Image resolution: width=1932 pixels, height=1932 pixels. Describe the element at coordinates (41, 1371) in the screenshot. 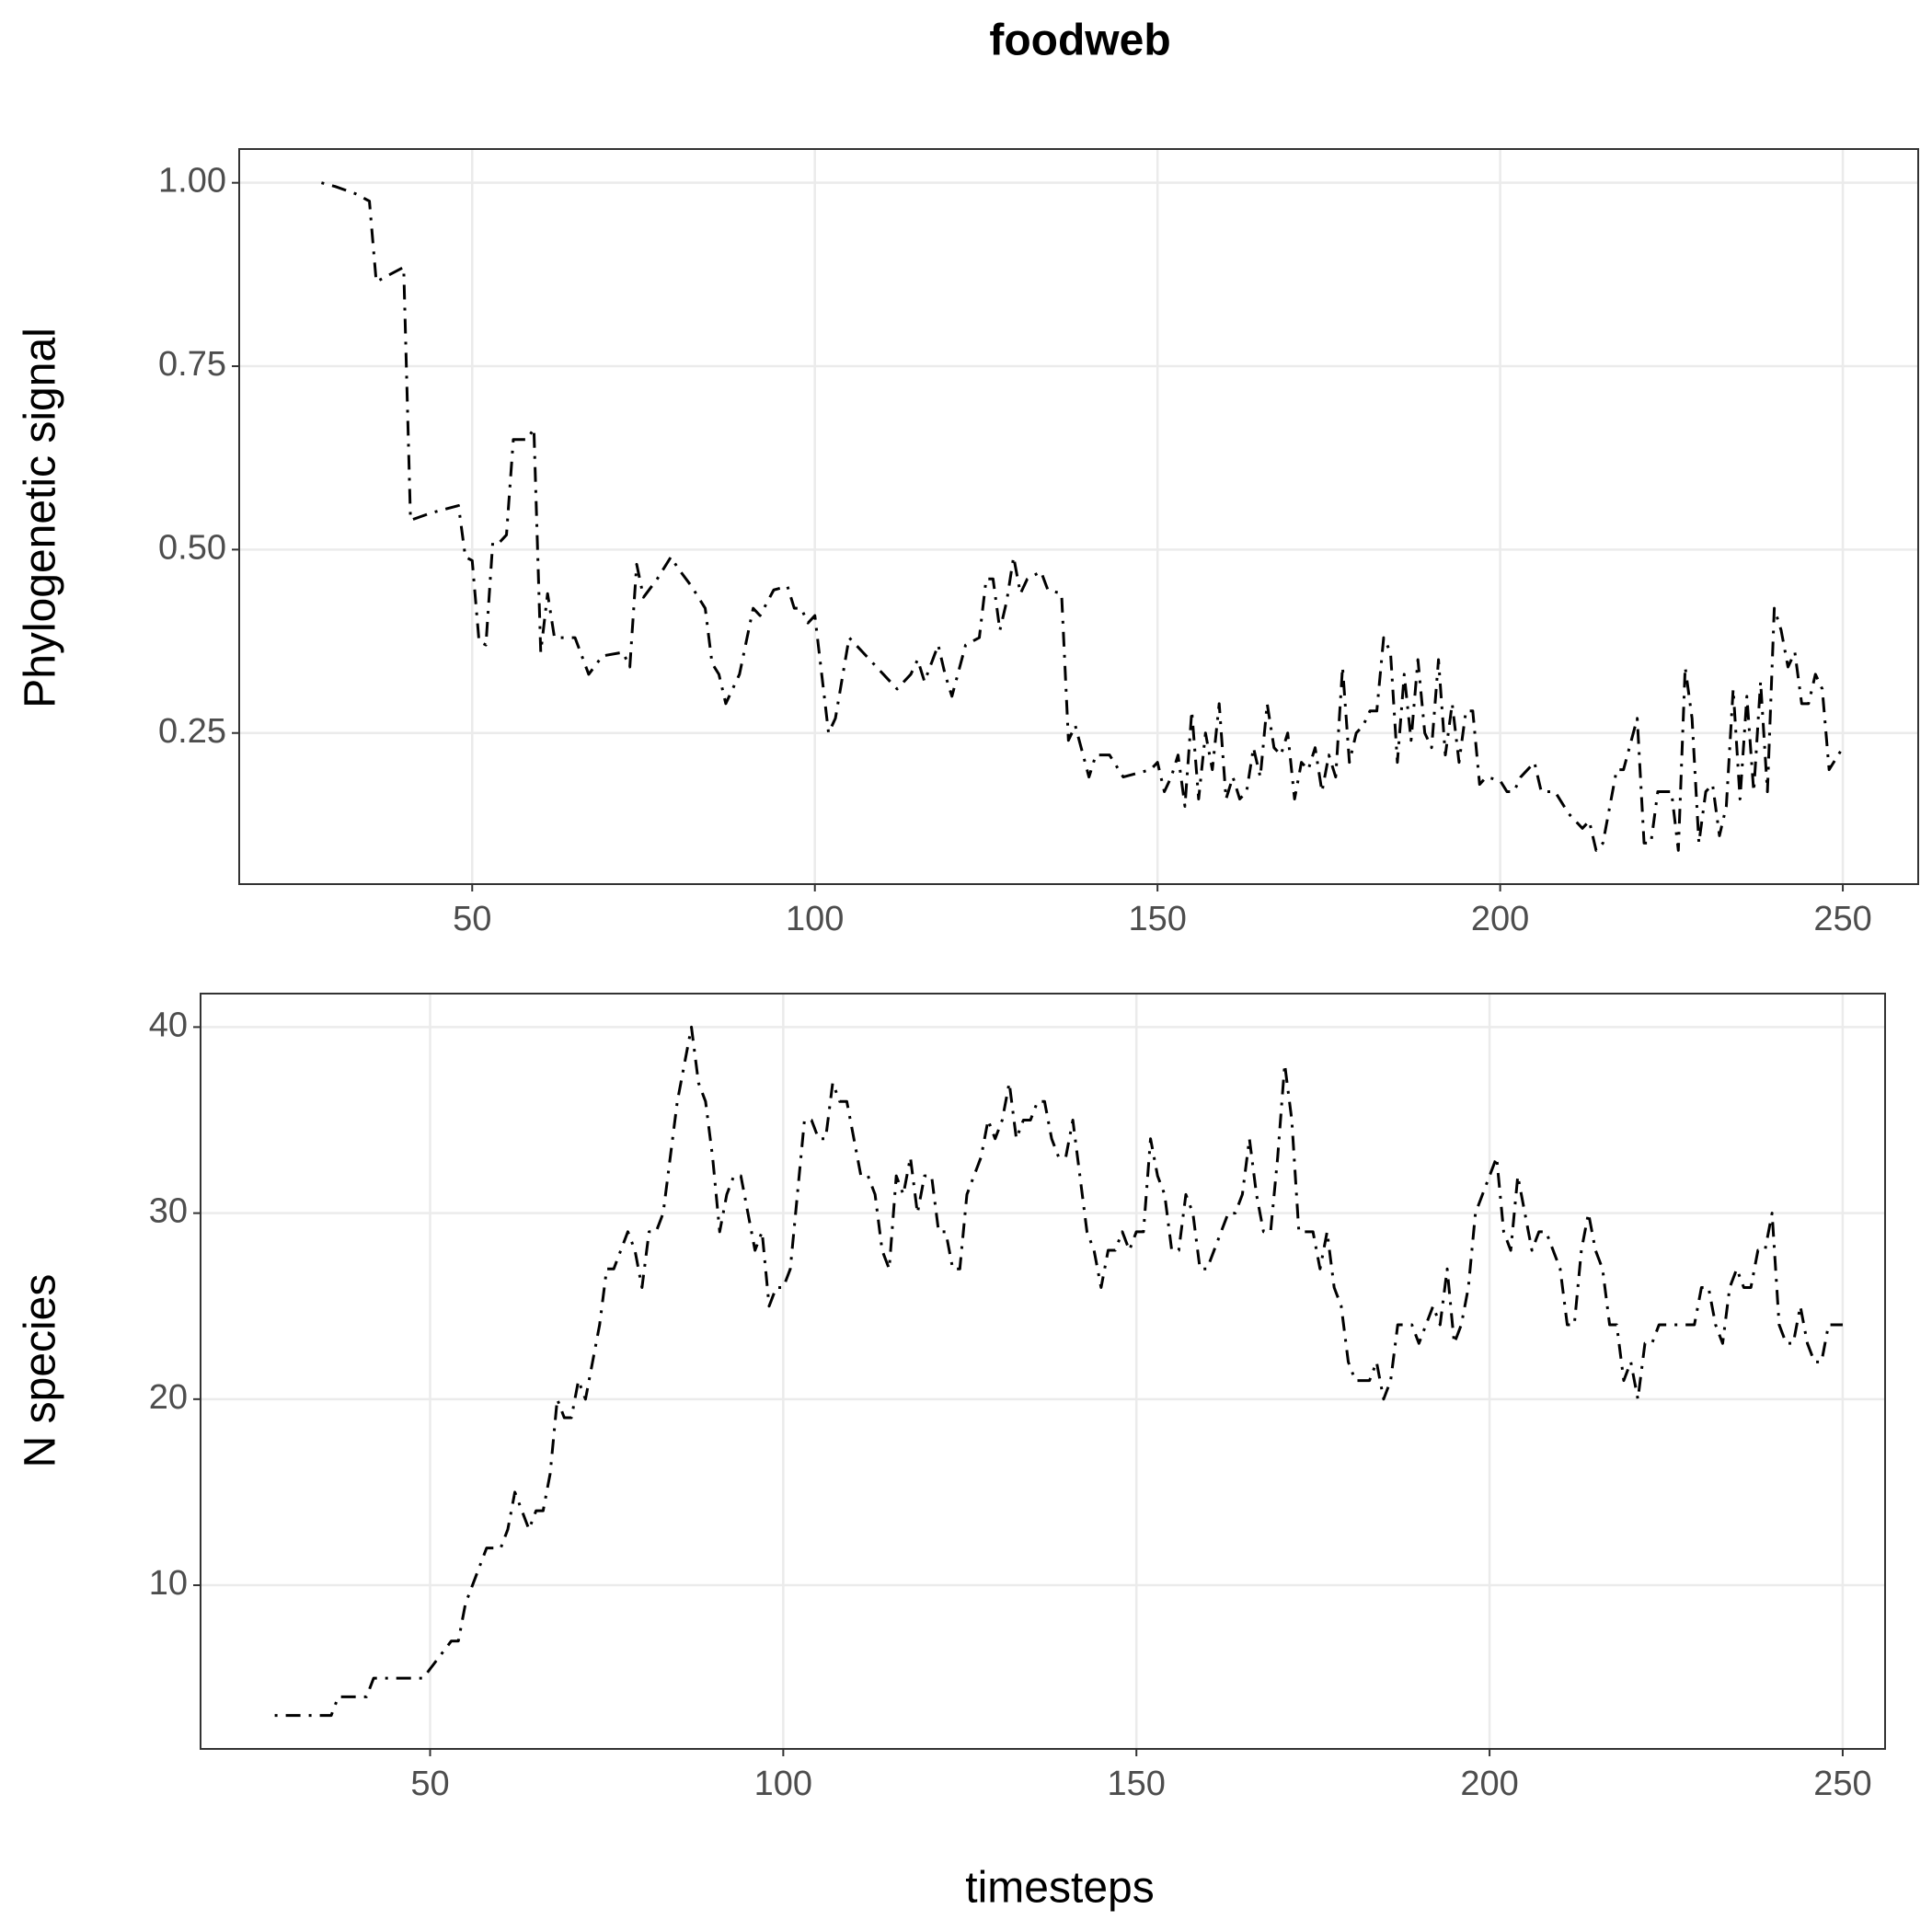

I see `y-axis-title: N species` at that location.